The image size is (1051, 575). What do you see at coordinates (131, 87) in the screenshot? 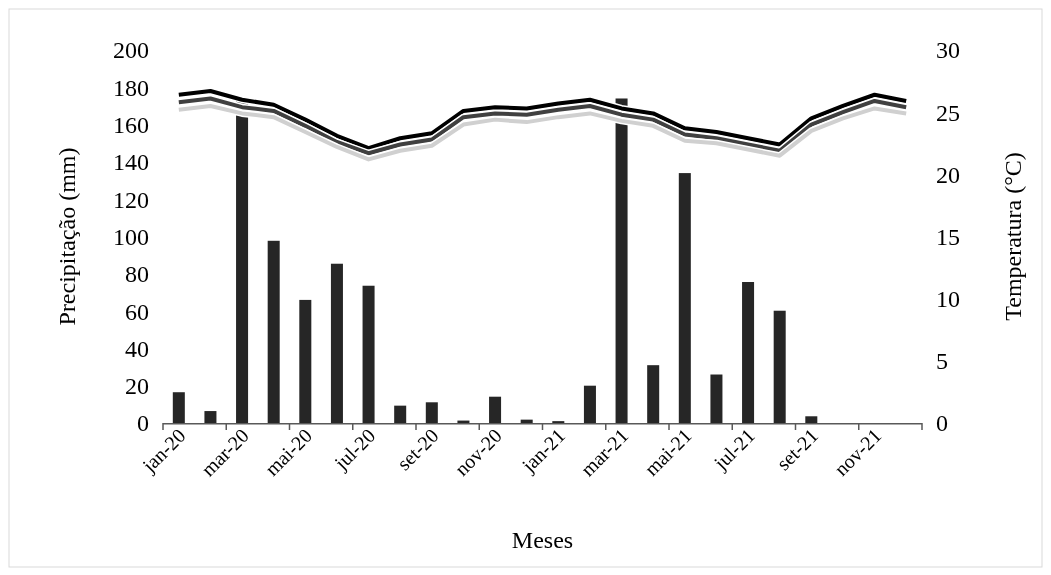
I see `y-tick-label: 180` at bounding box center [131, 87].